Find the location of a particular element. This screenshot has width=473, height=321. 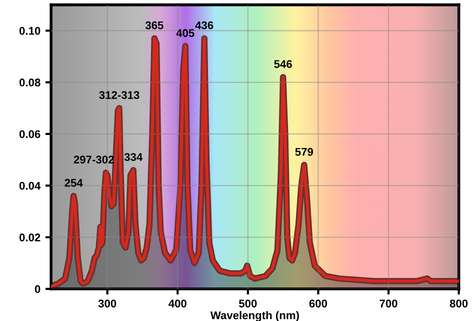

y-tick-label: 0.10 is located at coordinates (29, 30).